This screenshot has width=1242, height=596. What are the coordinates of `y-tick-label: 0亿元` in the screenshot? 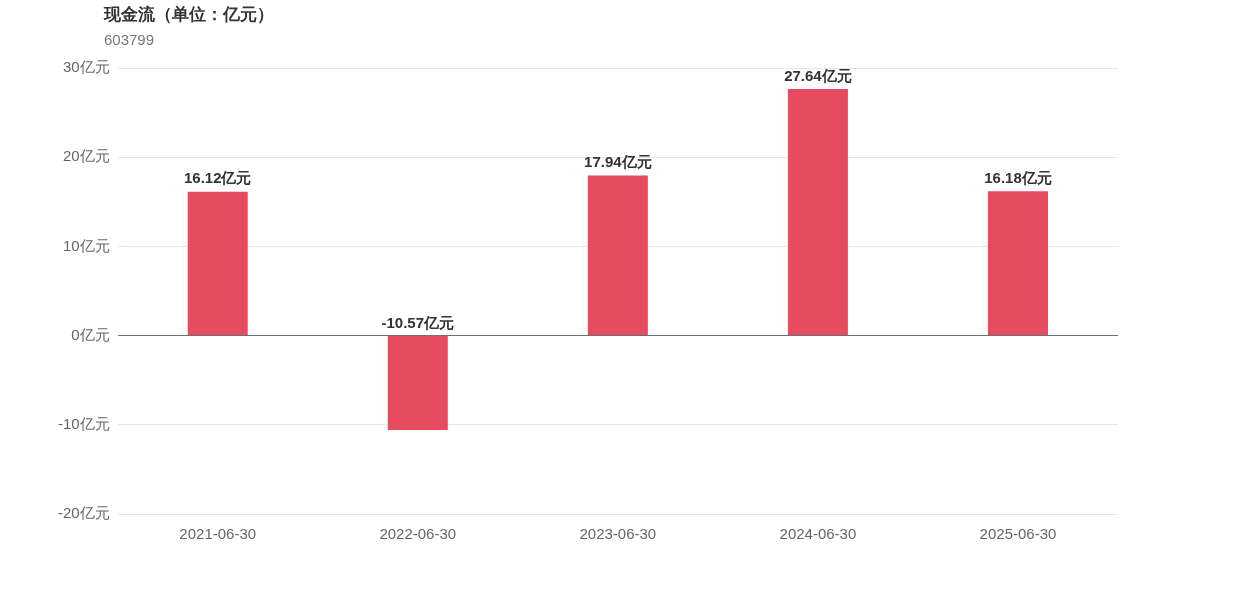 It's located at (90, 334).